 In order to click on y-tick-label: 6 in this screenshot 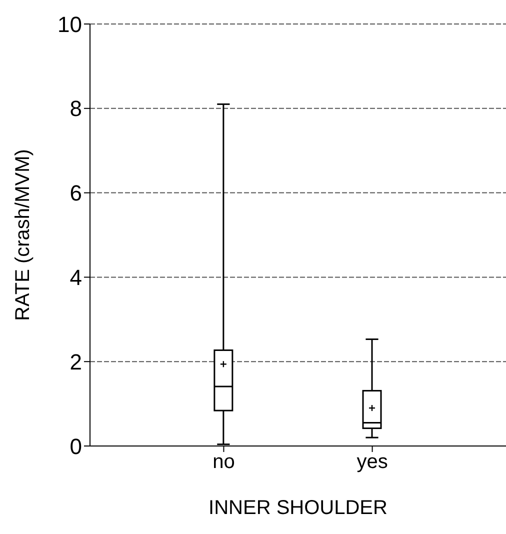, I will do `click(76, 193)`.